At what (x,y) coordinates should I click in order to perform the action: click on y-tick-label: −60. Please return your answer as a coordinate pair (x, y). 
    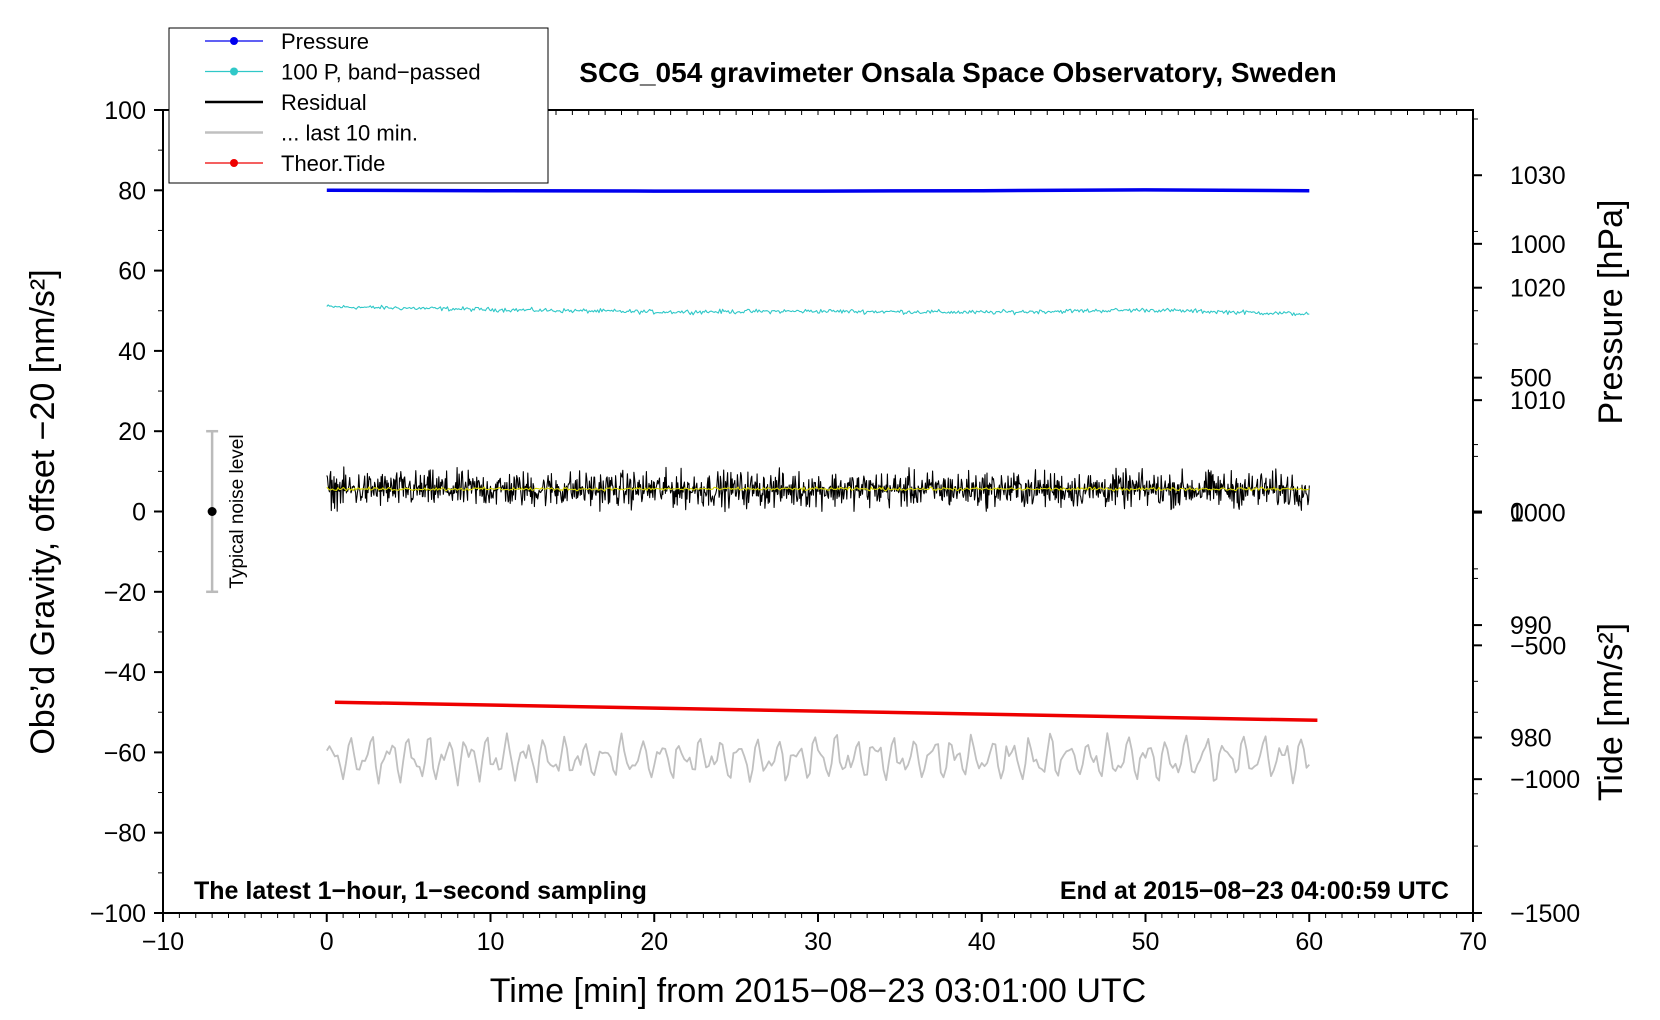
    Looking at the image, I should click on (125, 753).